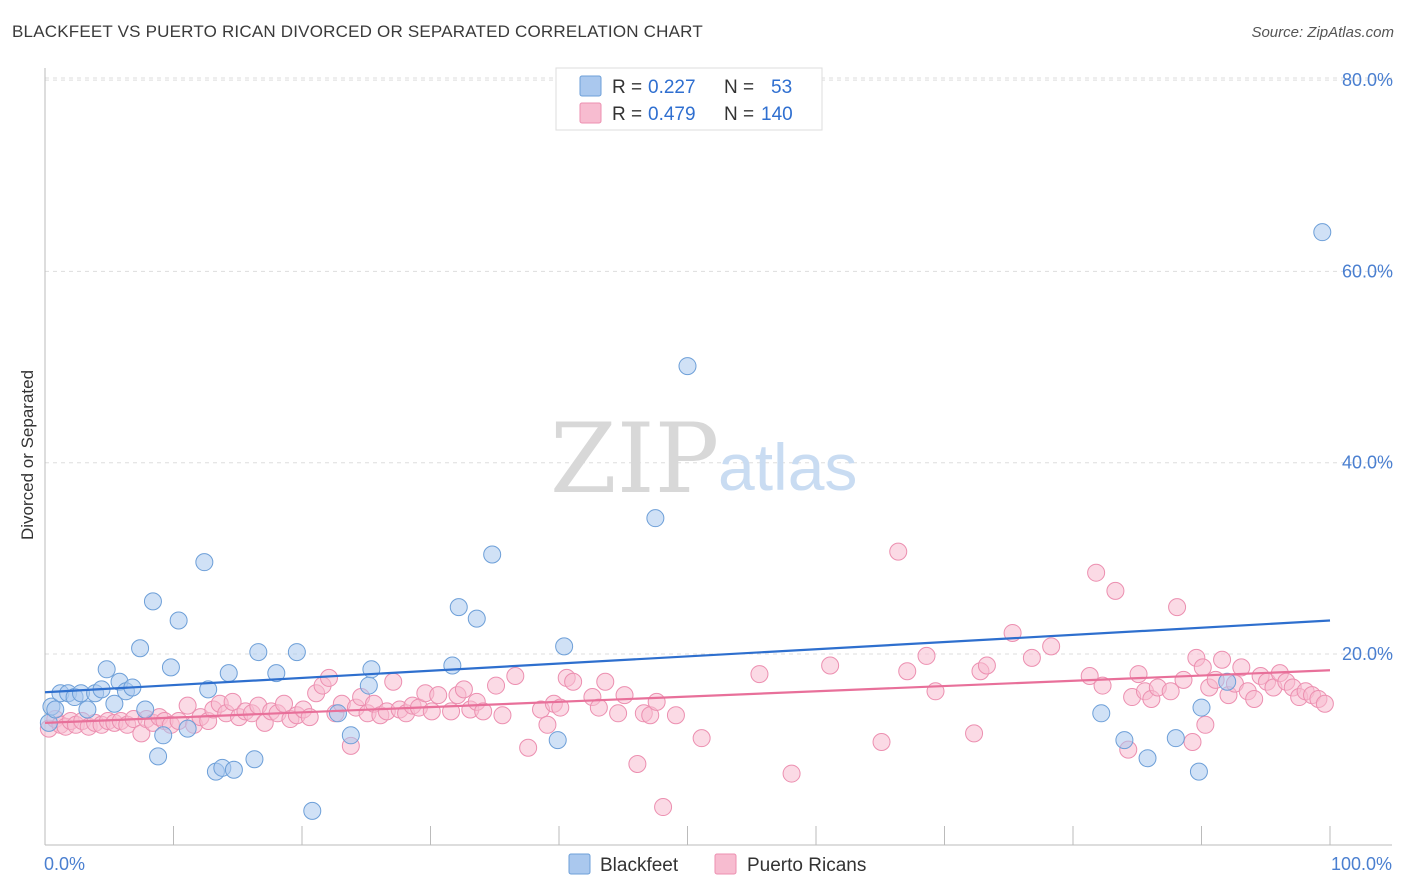  Describe the element at coordinates (639, 865) in the screenshot. I see `bottom-legend-label-blackfeet: Blackfeet` at that location.